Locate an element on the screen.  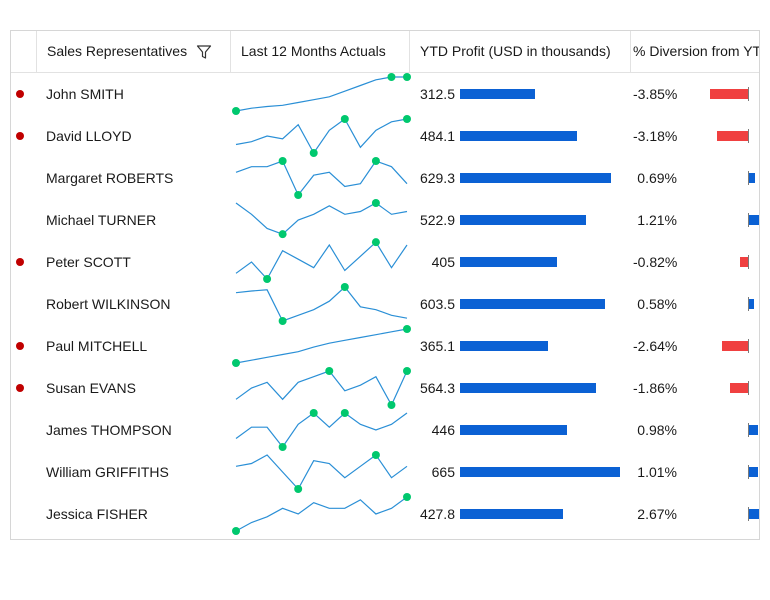
diversion-value: -1.86% is located at coordinates (655, 388).